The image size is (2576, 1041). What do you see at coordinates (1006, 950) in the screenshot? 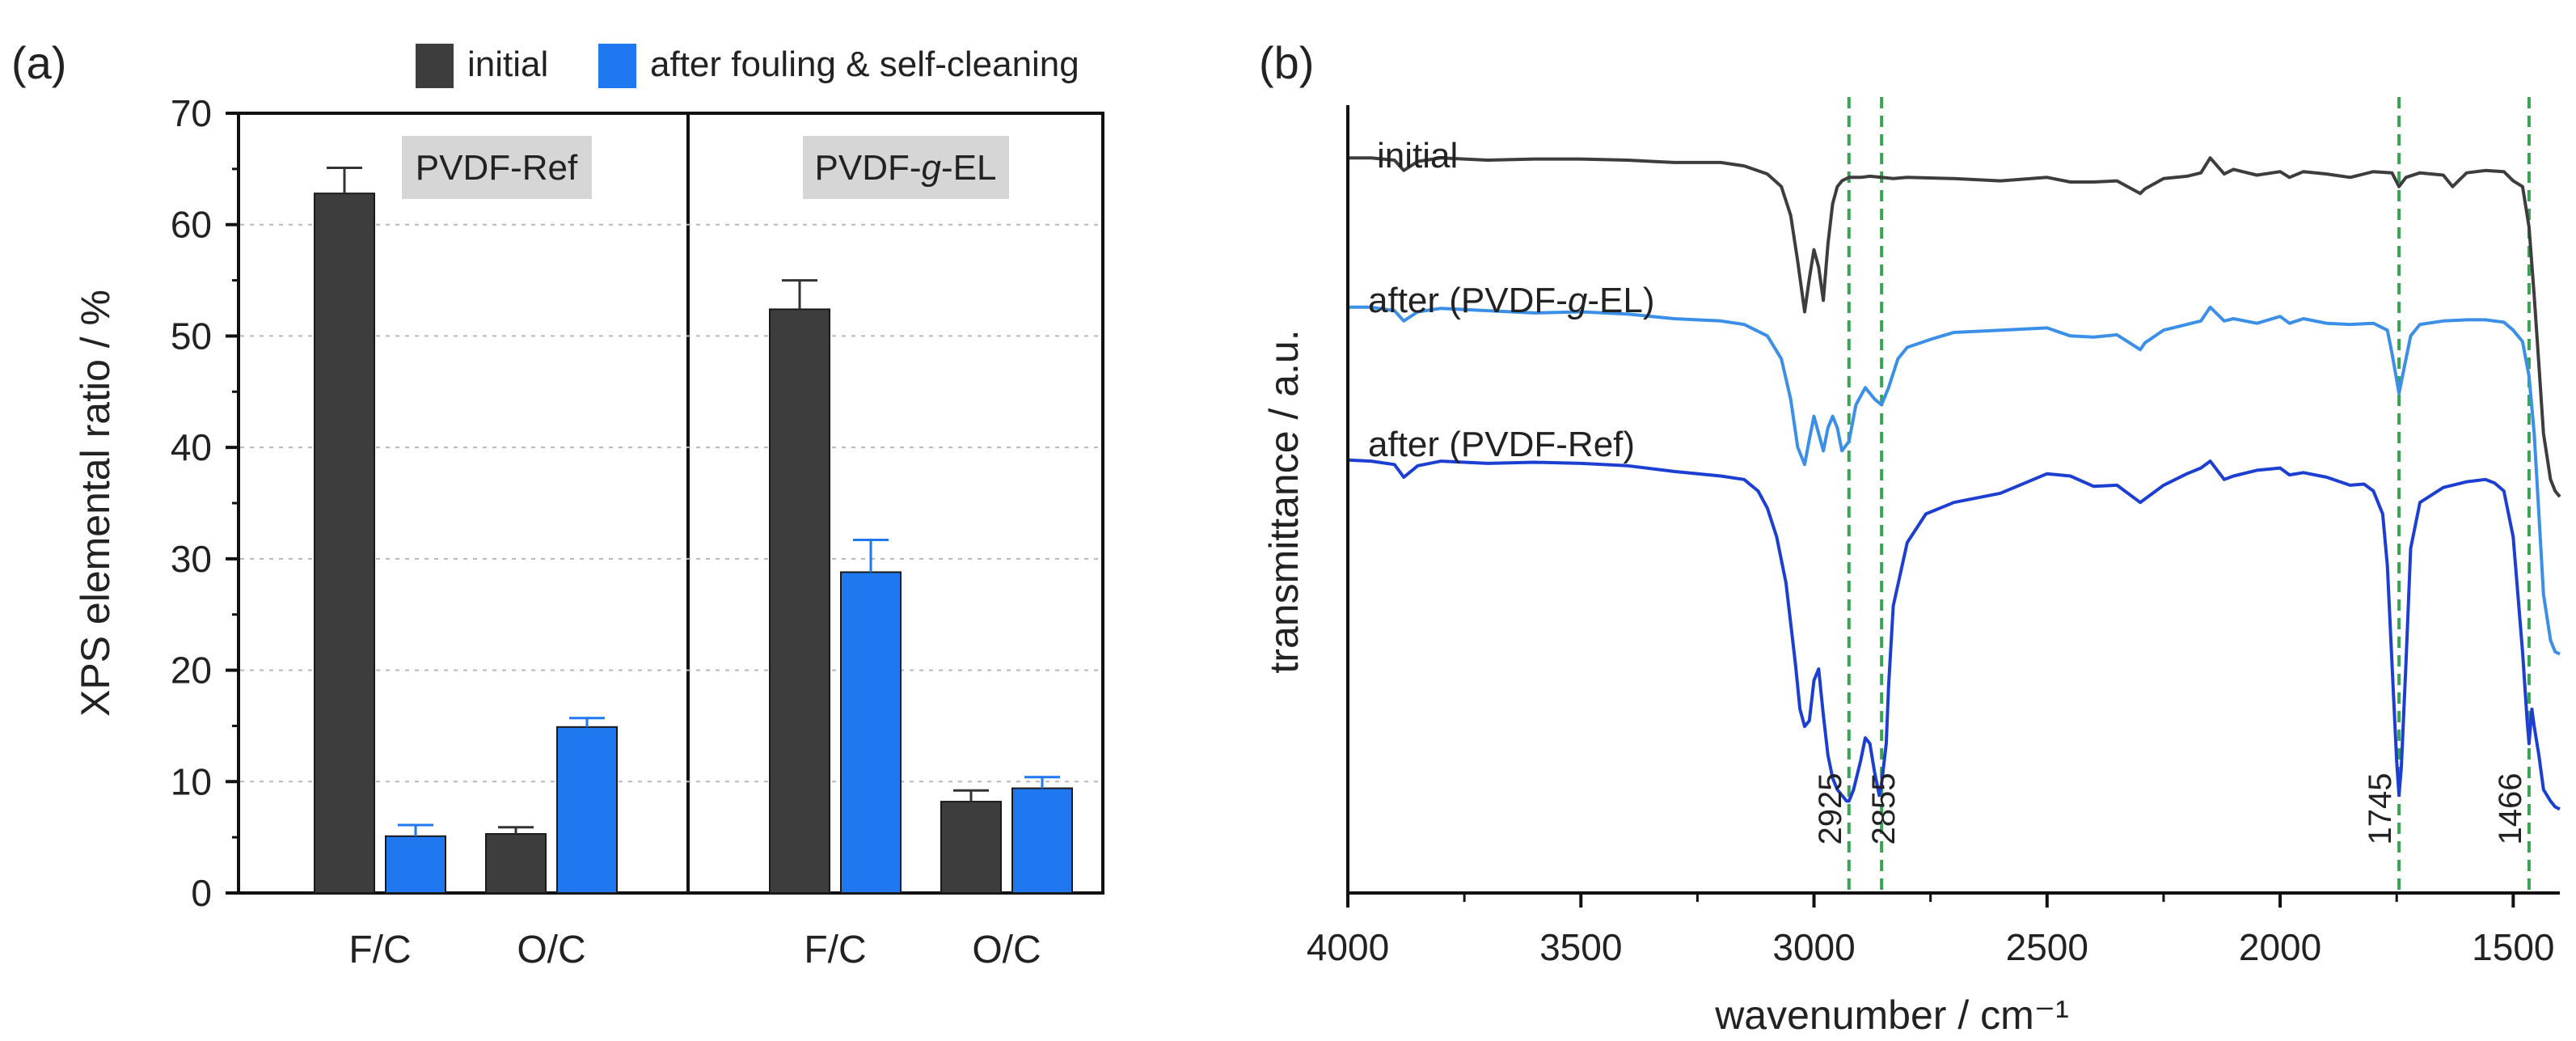
I see `category-label-el-oc: O/C` at bounding box center [1006, 950].